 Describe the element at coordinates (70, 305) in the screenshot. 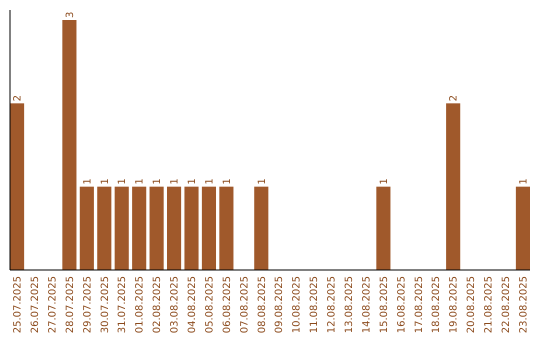

I see `x-tick-label: 28.07.2025` at that location.